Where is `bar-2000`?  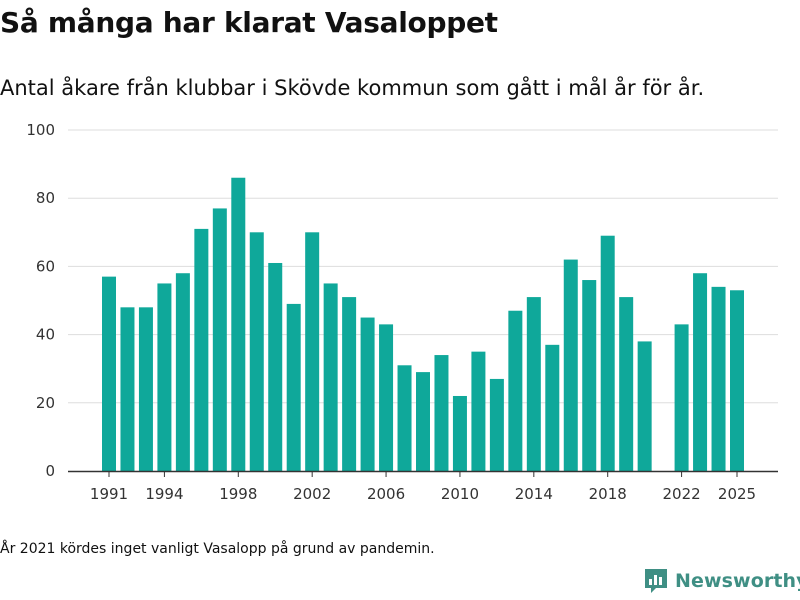 bar-2000 is located at coordinates (275, 366).